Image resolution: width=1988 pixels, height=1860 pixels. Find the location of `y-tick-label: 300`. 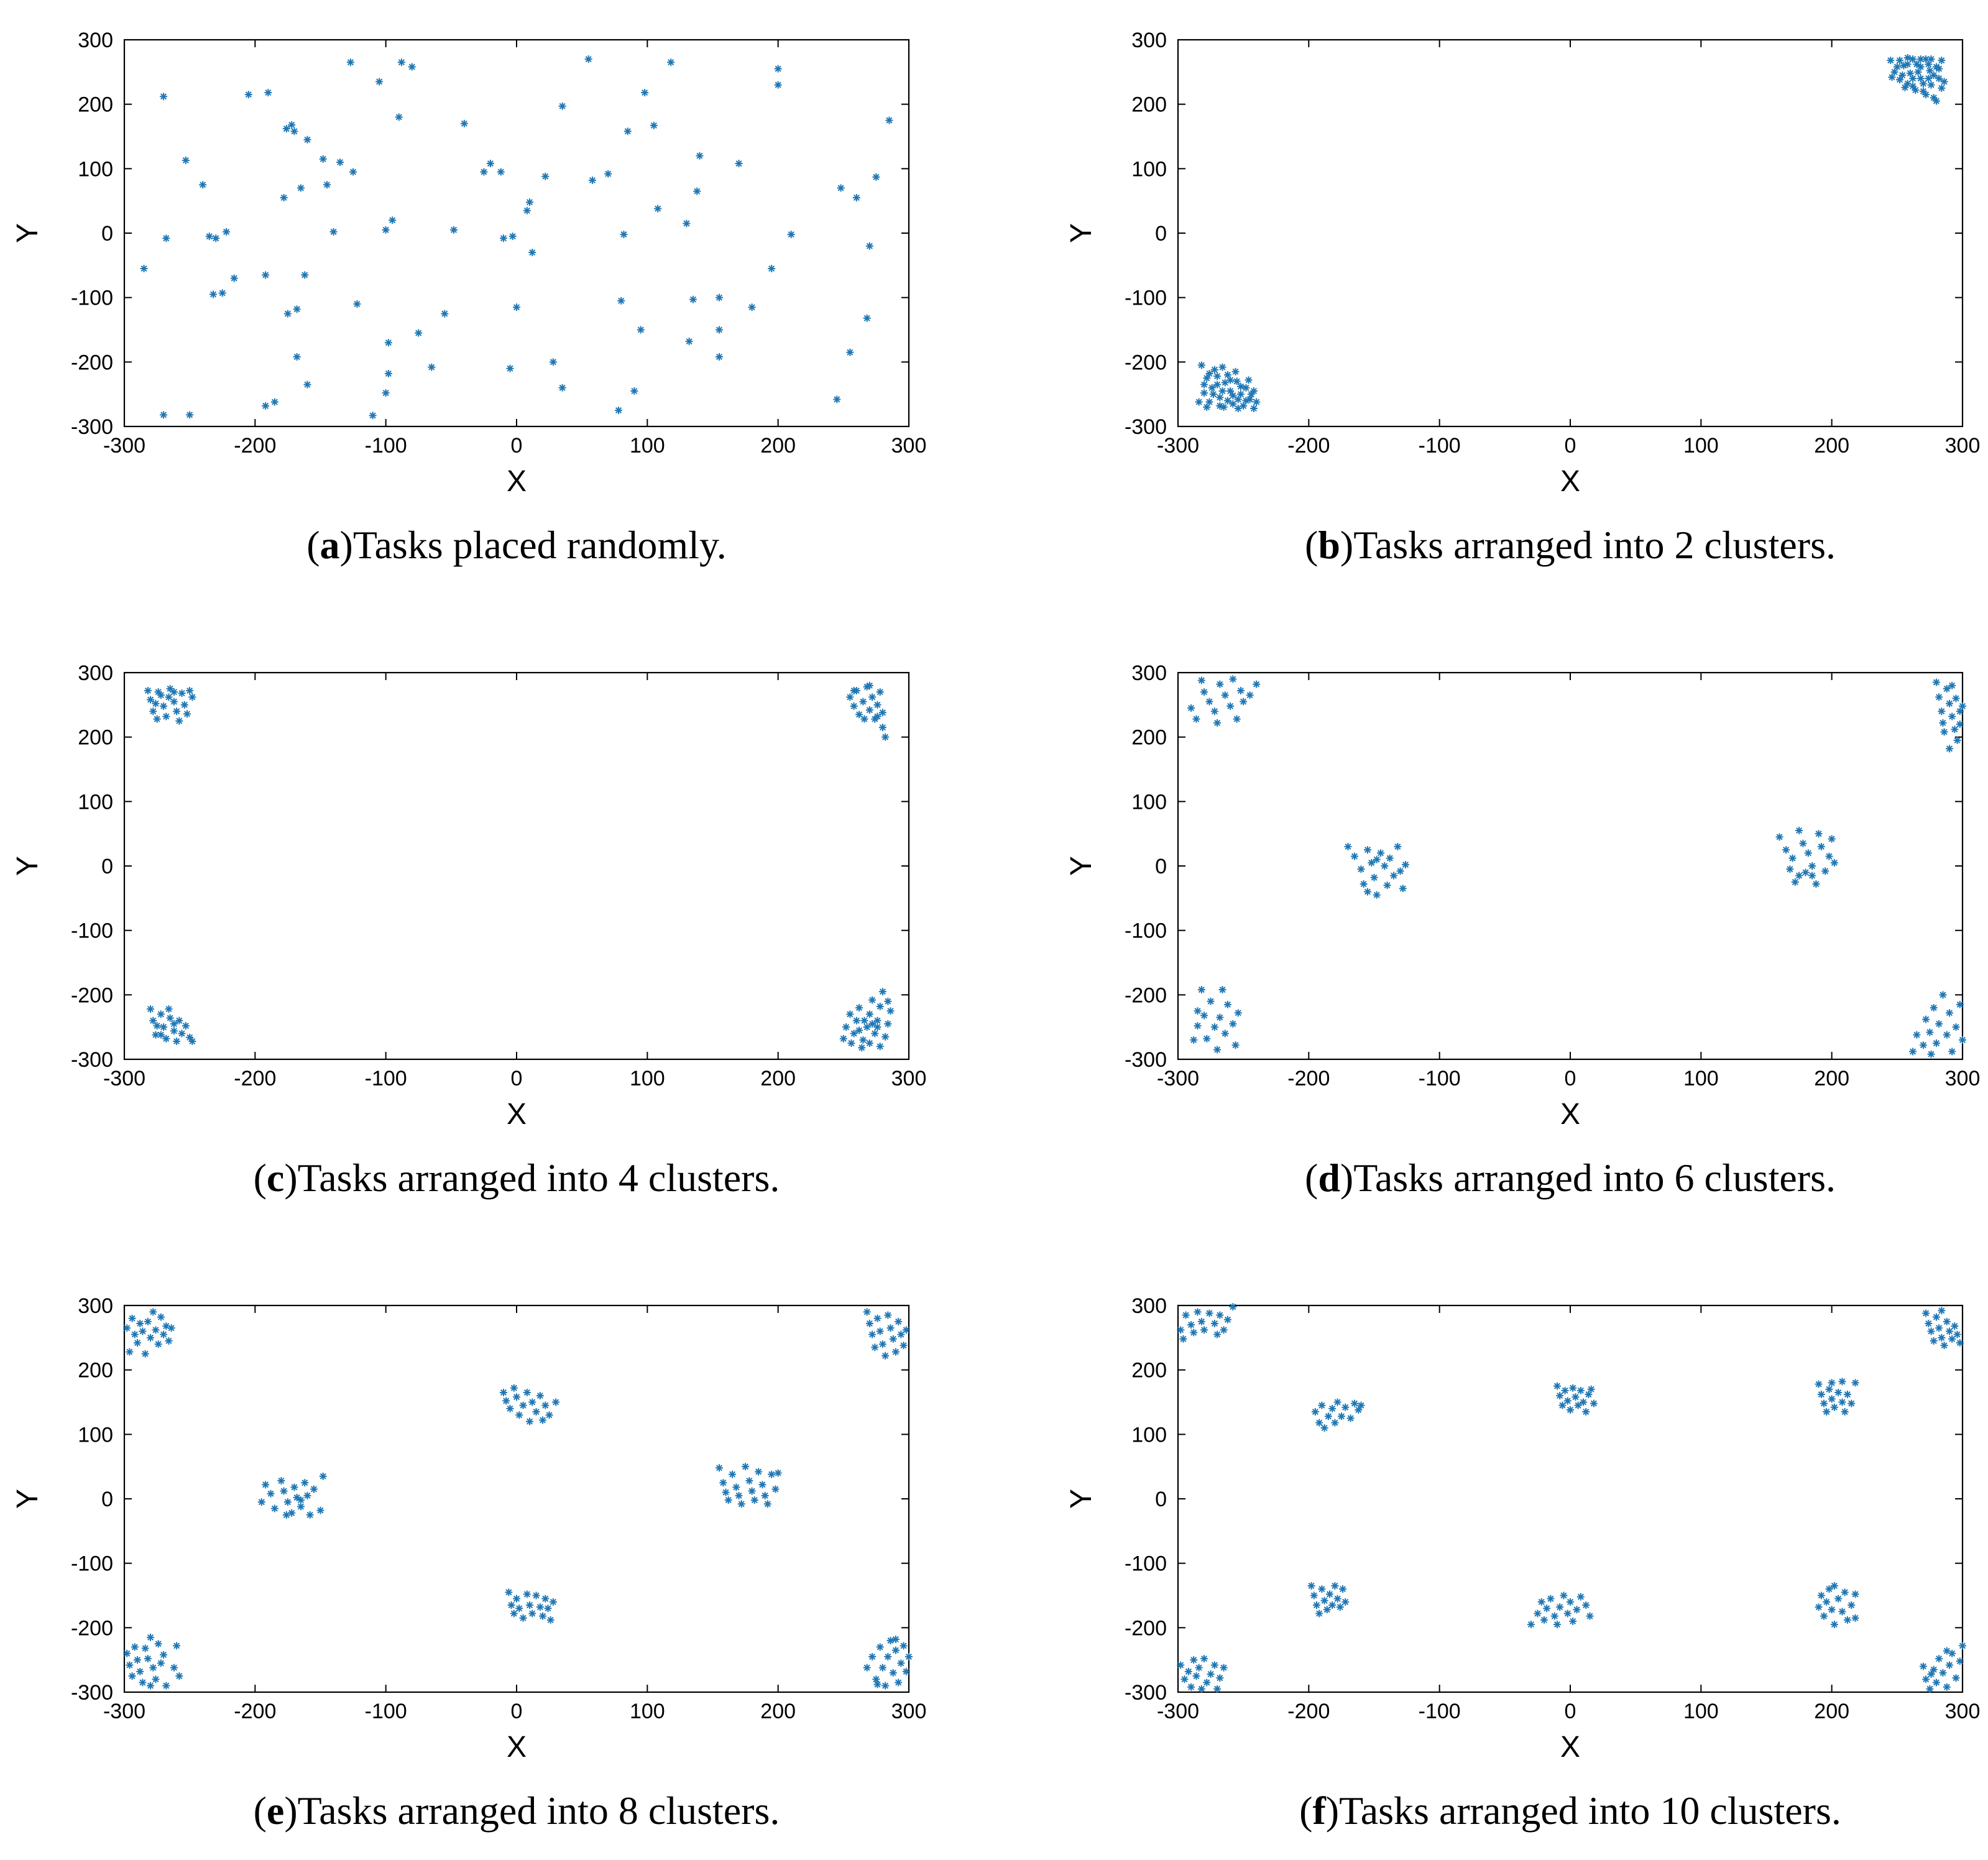

y-tick-label: 300 is located at coordinates (96, 673).